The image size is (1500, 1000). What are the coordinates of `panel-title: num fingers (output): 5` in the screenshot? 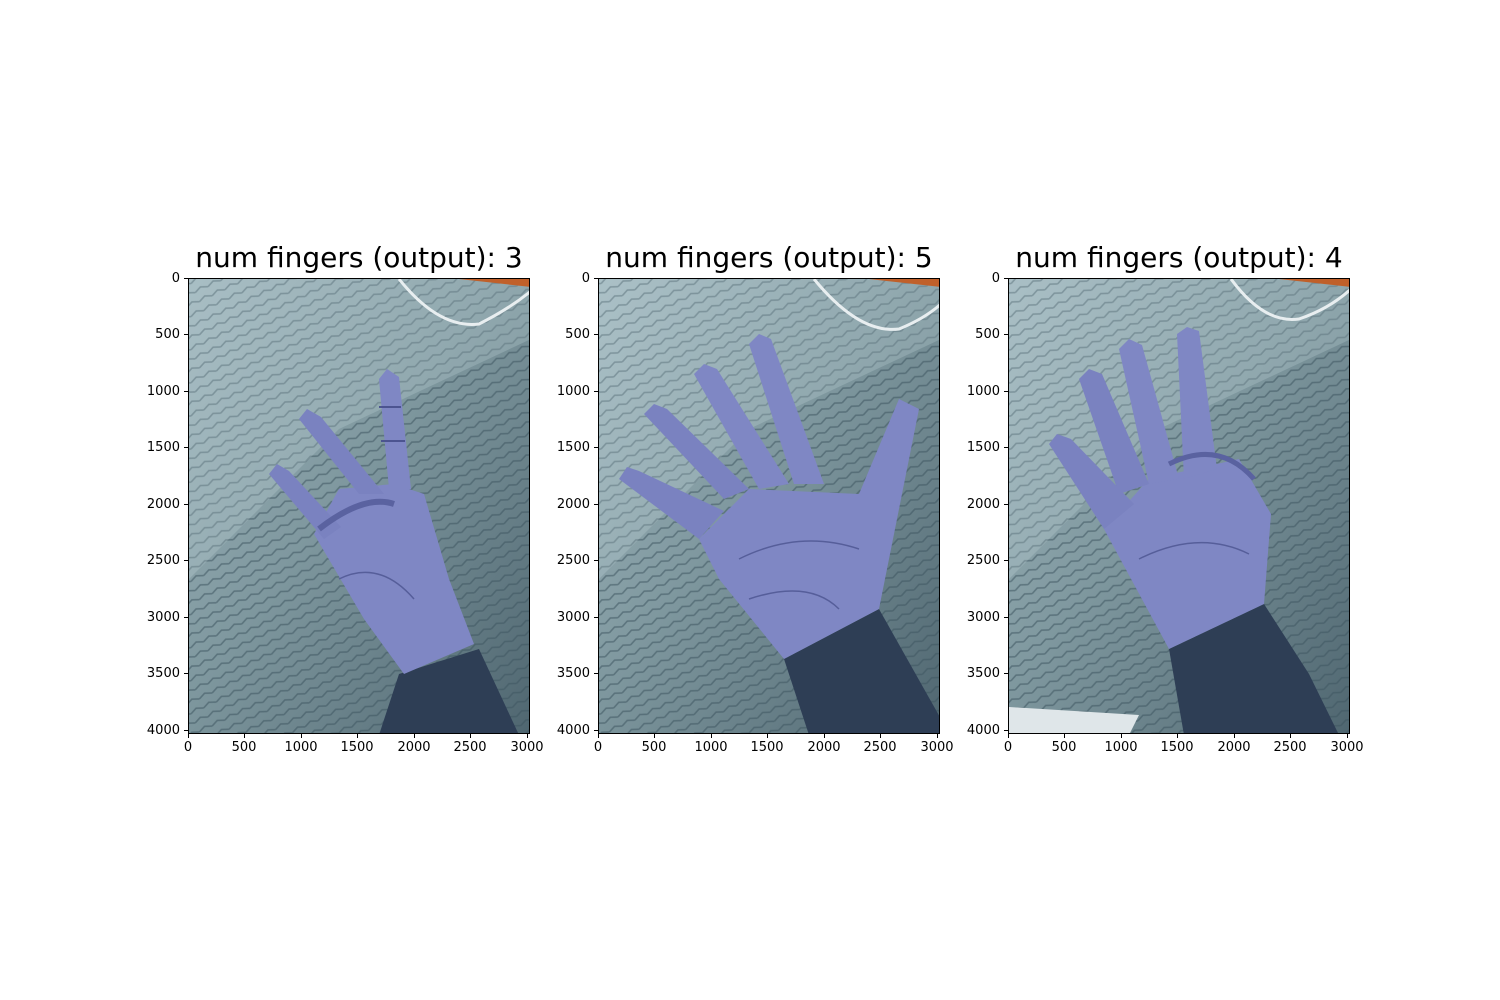 It's located at (769, 258).